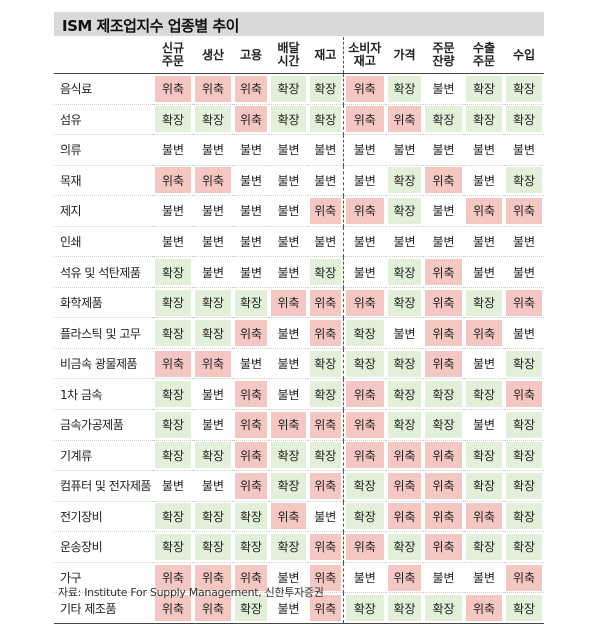 The height and width of the screenshot is (624, 599). What do you see at coordinates (299, 24) in the screenshot?
I see `title-bar: ISM 제조업지수 업종별 추이` at bounding box center [299, 24].